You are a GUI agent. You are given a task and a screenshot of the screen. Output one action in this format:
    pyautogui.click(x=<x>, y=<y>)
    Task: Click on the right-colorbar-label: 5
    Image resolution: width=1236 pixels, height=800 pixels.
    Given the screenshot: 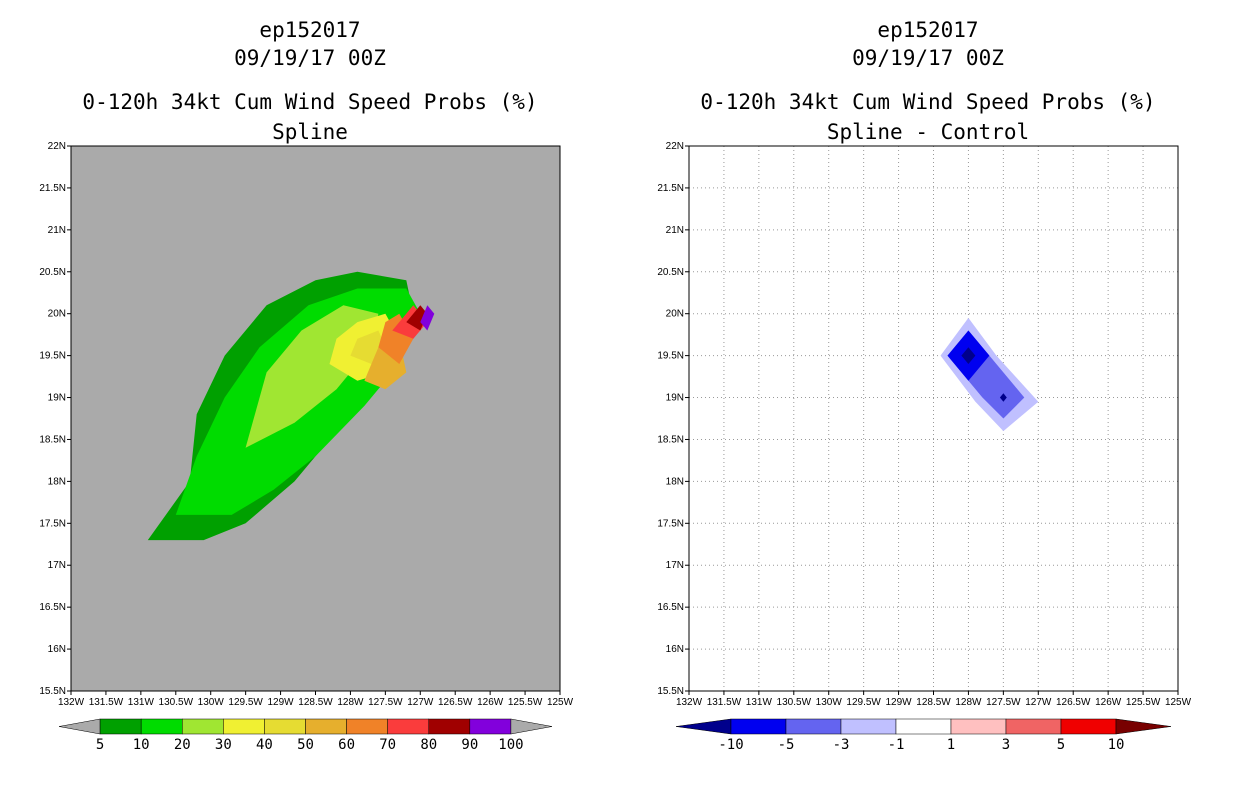 What is the action you would take?
    pyautogui.click(x=1061, y=745)
    